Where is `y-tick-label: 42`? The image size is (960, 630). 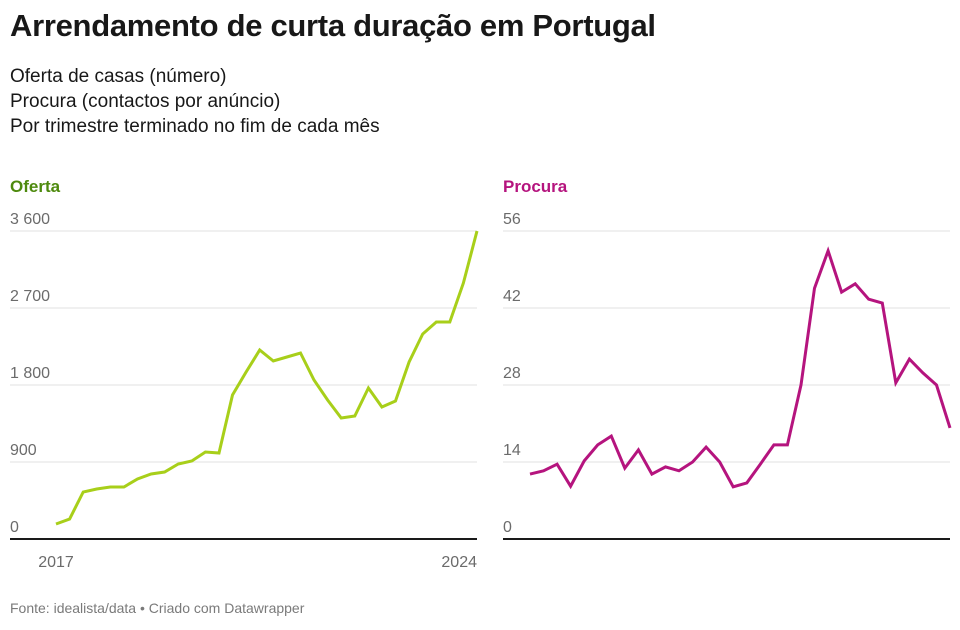 y-tick-label: 42 is located at coordinates (512, 296).